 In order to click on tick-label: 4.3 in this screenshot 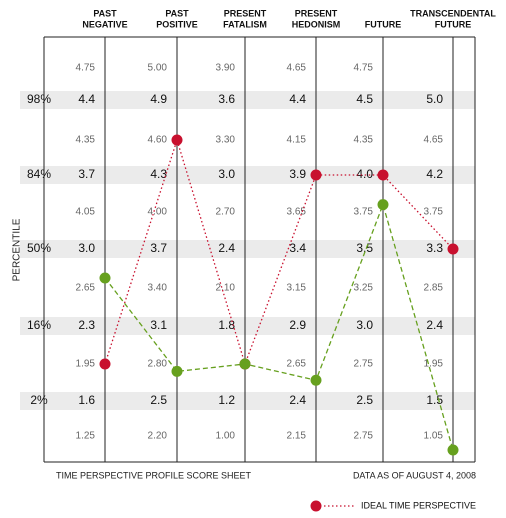, I will do `click(158, 174)`.